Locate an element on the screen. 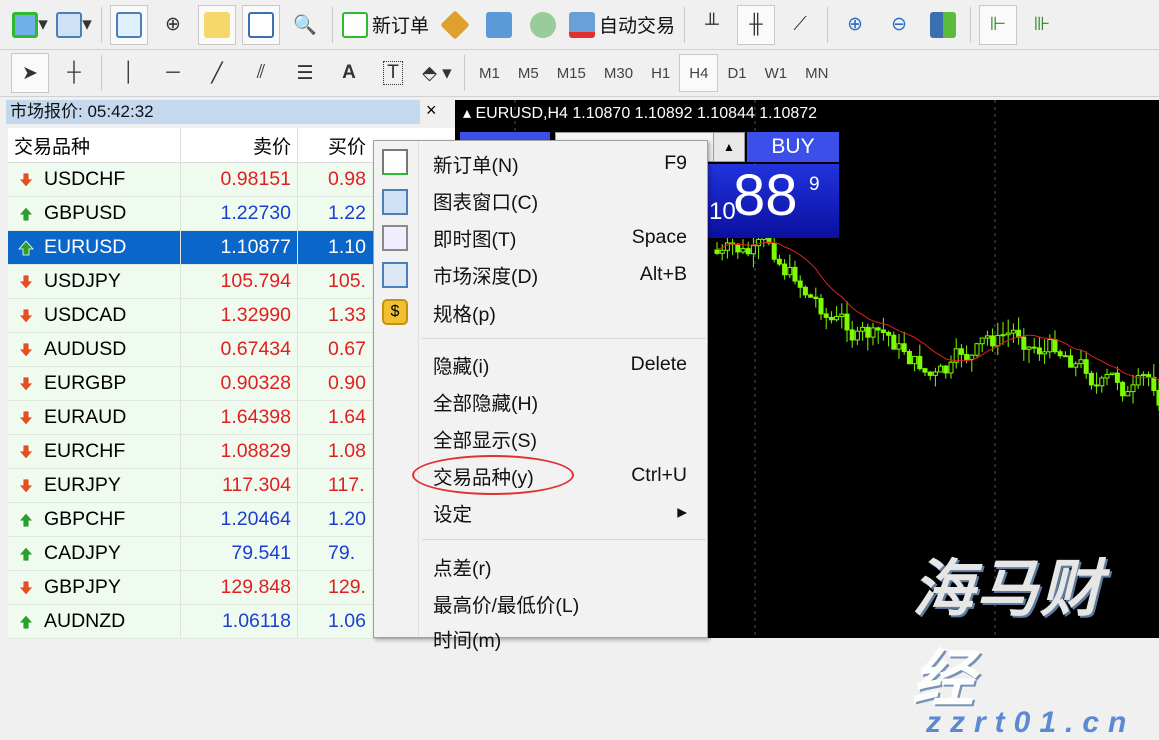 The width and height of the screenshot is (1159, 740). tile-windows-button is located at coordinates (943, 25).